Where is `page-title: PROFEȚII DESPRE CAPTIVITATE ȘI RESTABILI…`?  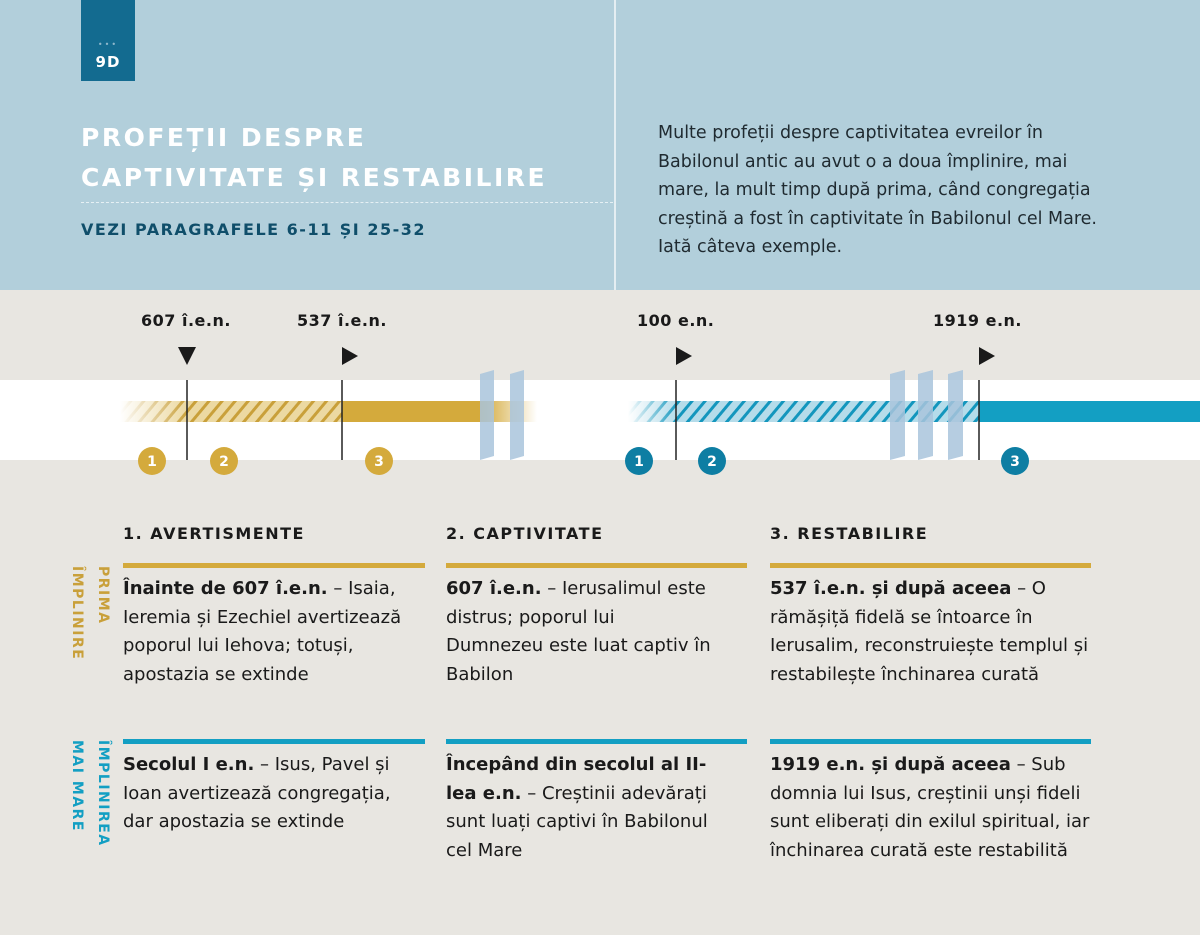
page-title: PROFEȚII DESPRE CAPTIVITATE ȘI RESTABILI… is located at coordinates (314, 158).